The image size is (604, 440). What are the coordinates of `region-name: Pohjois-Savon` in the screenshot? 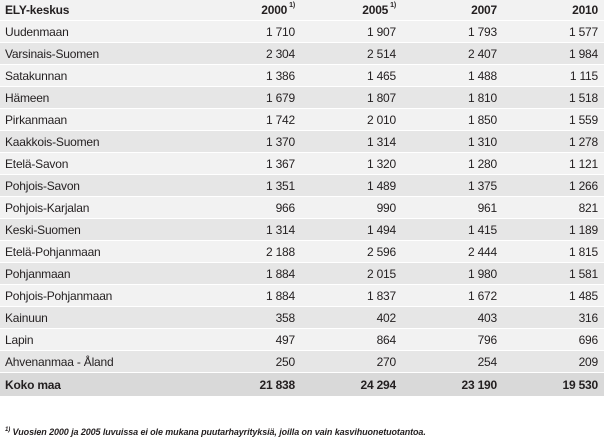 It's located at (100, 185).